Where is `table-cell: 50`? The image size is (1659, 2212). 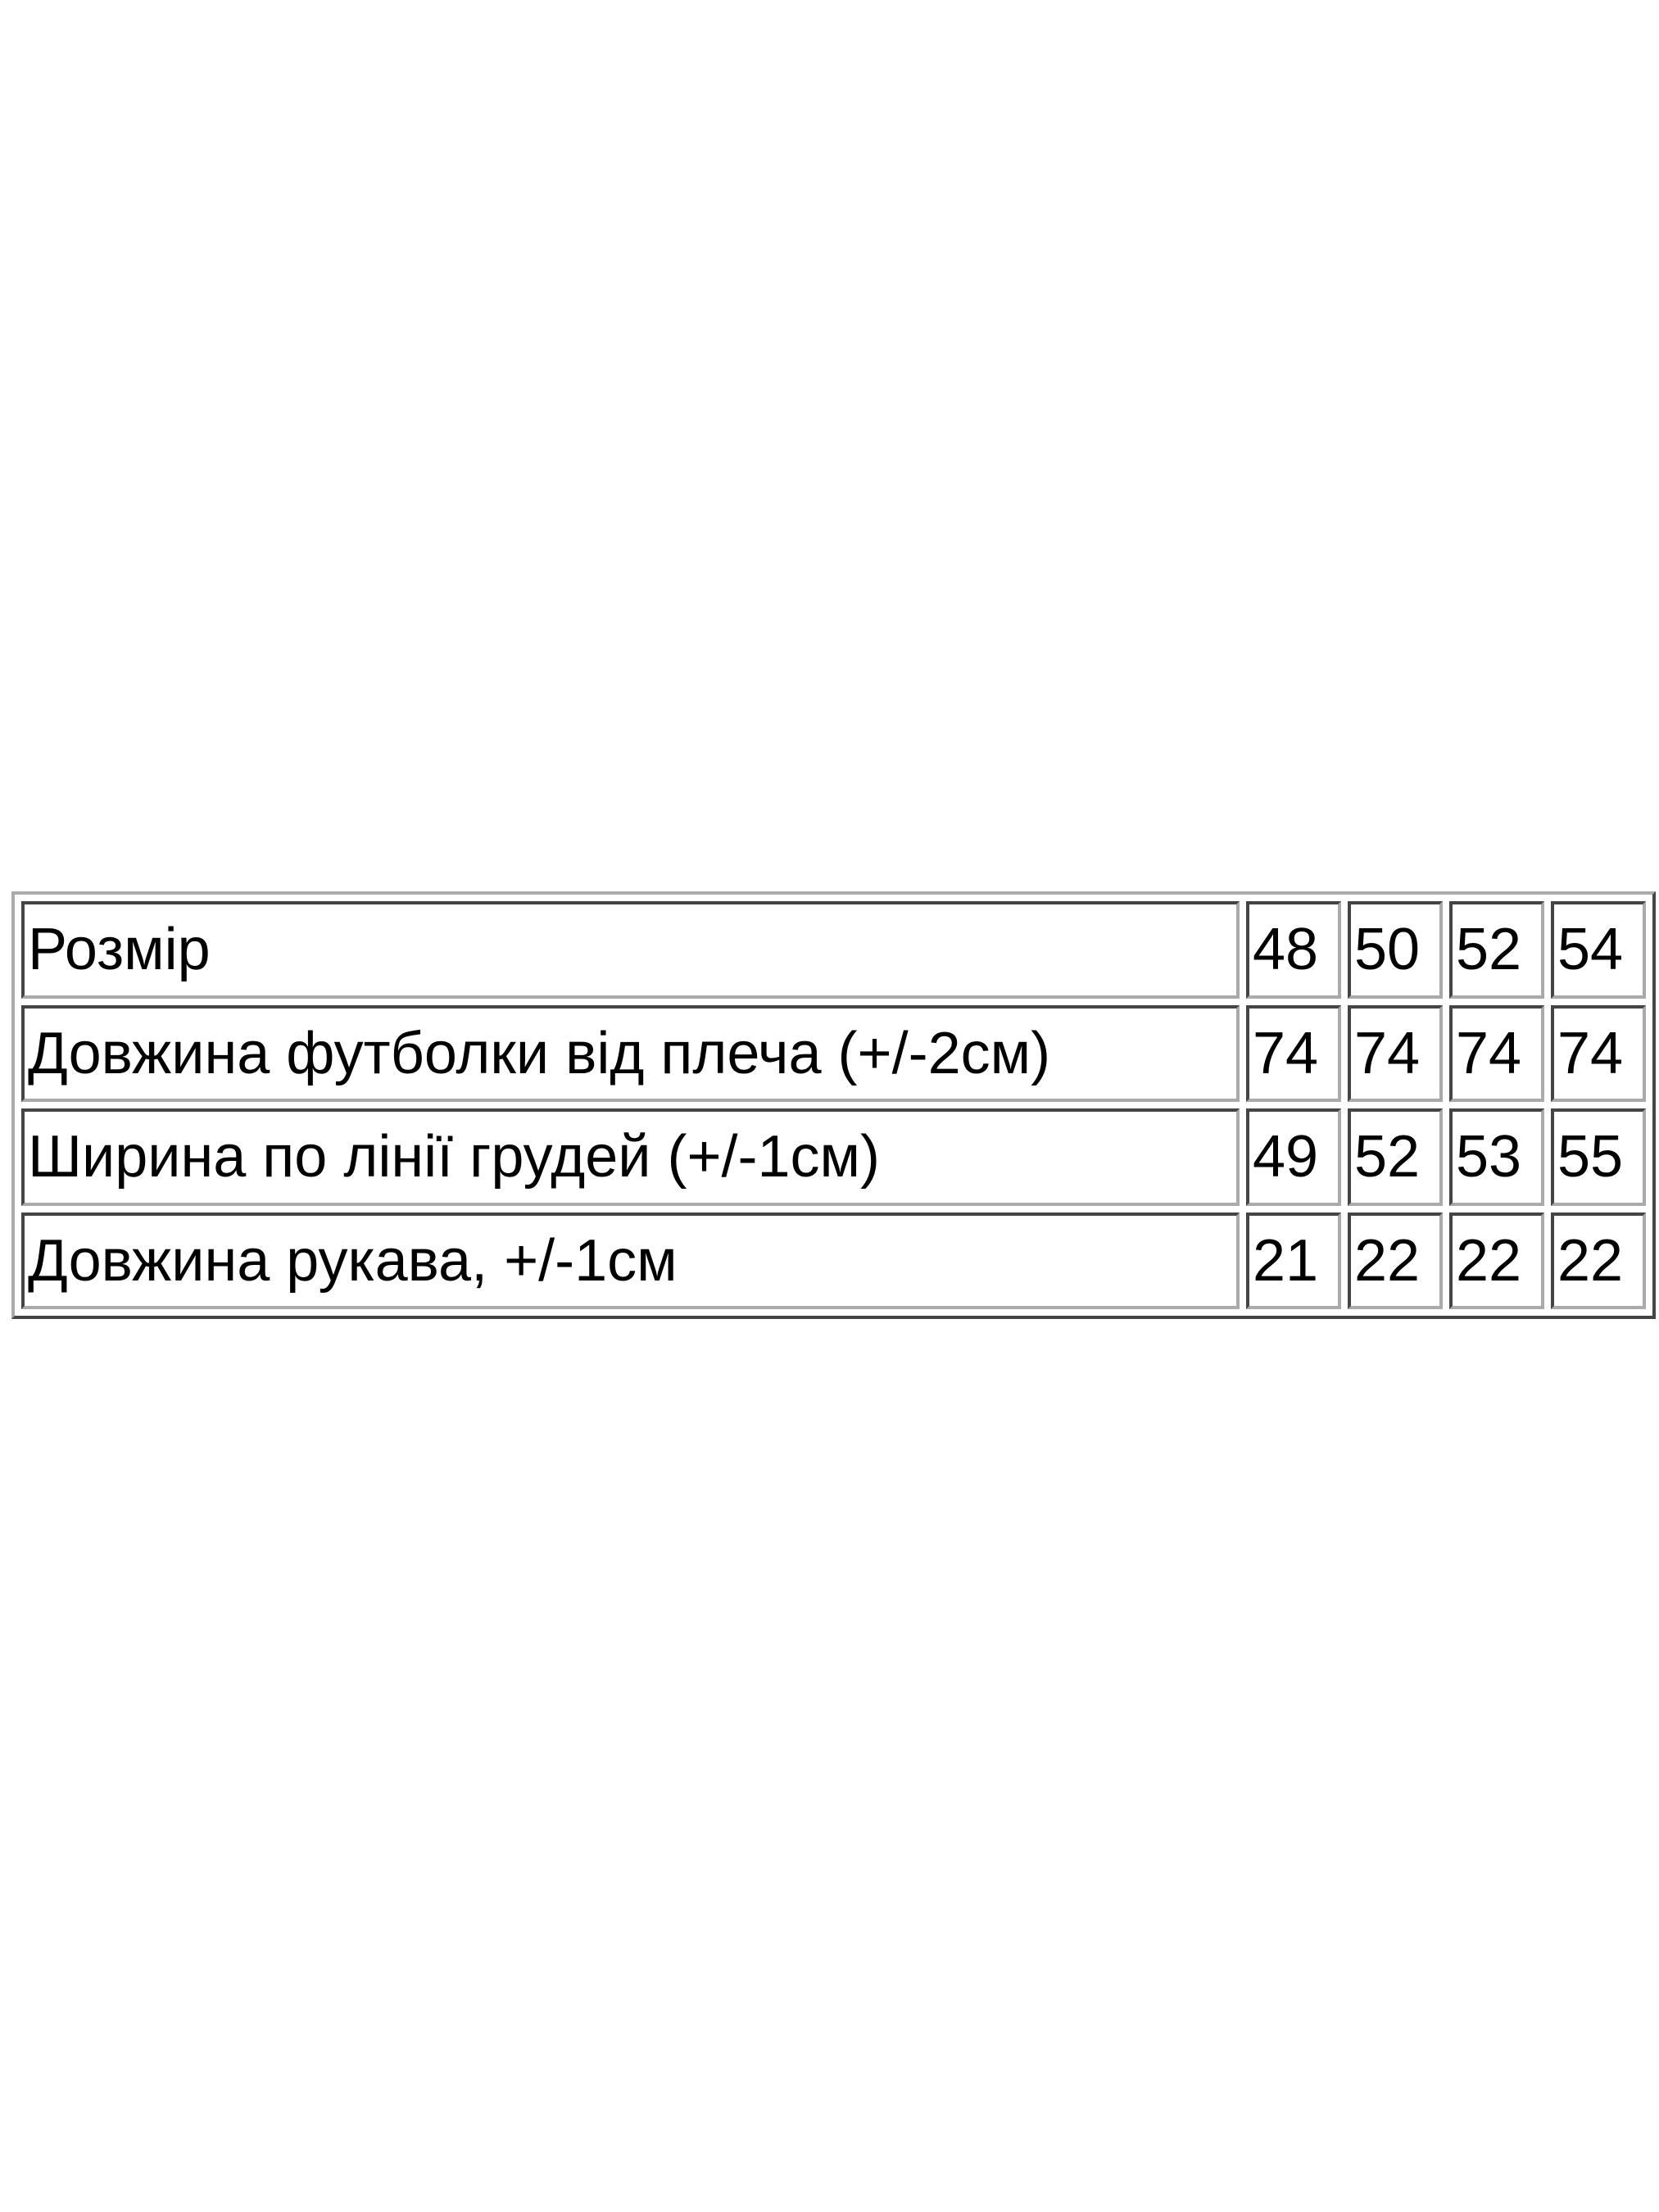 table-cell: 50 is located at coordinates (1395, 950).